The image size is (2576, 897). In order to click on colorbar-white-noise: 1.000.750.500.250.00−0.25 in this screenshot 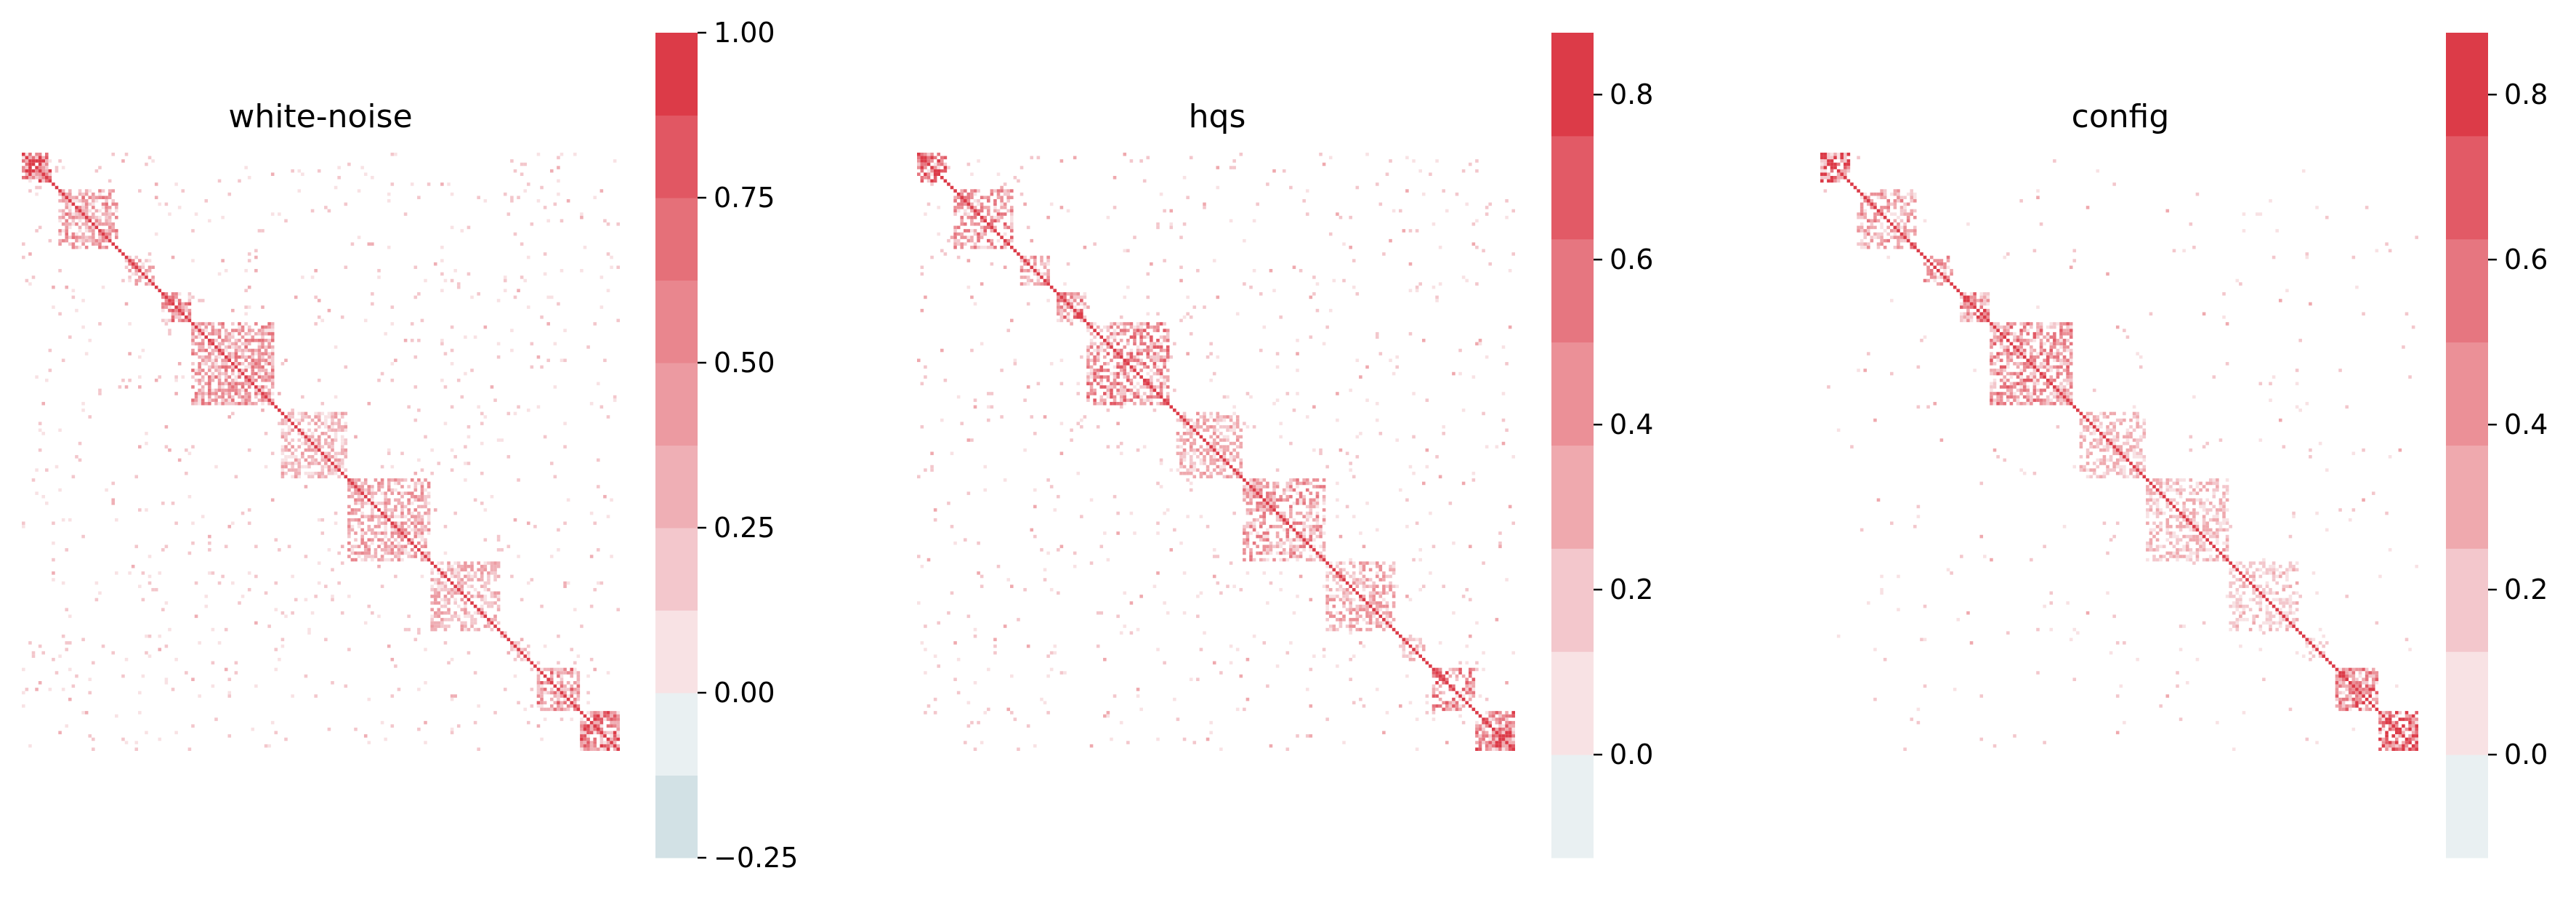, I will do `click(727, 445)`.